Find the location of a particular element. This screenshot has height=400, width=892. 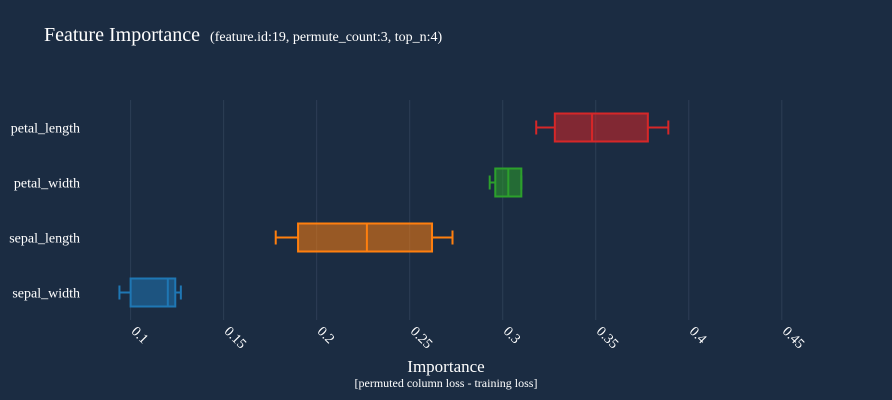

x-tick-labels: 0.1 0.15 0.2 0.25 0.3 0.35 0.4 0.45 is located at coordinates (467, 338).